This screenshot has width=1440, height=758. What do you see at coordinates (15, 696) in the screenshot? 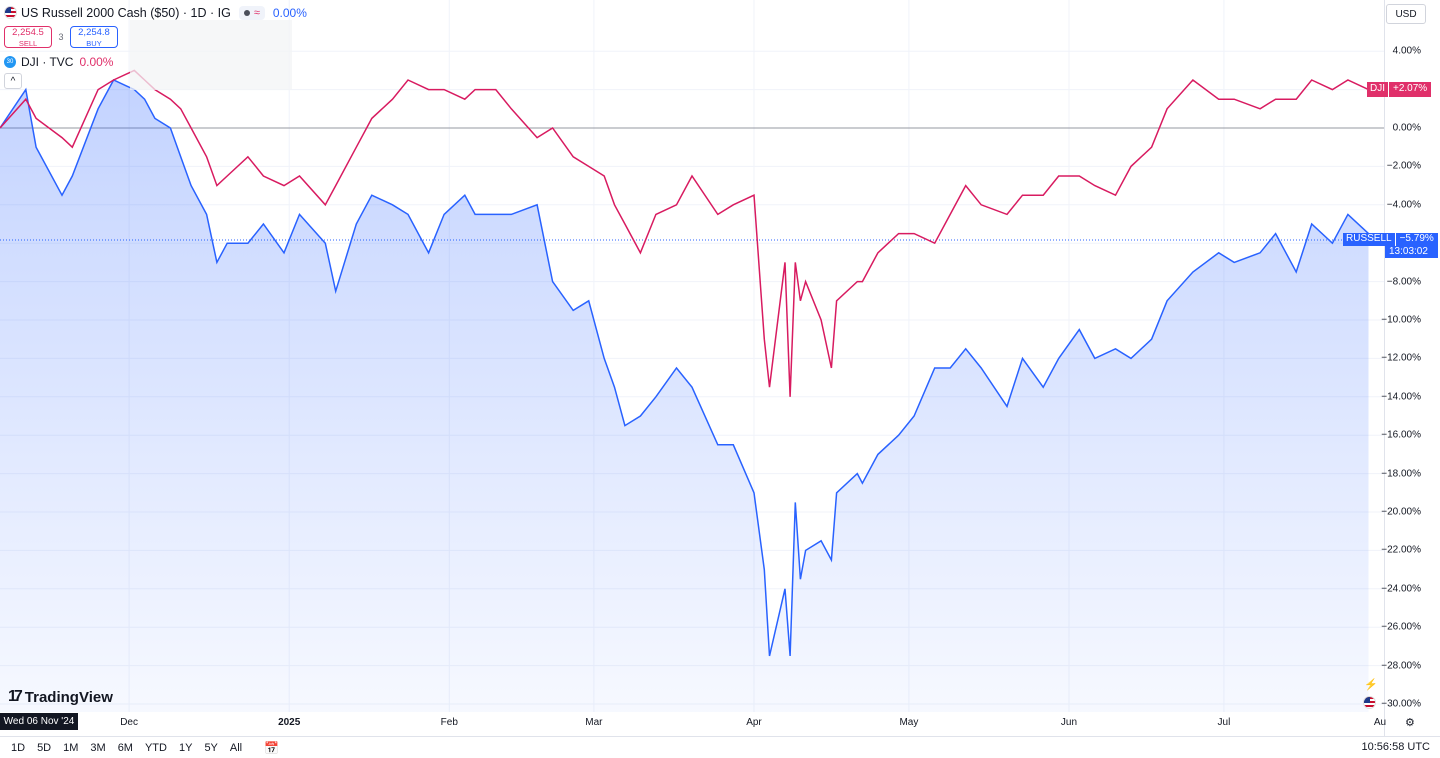
I see `tradingview-mark-icon: 17` at bounding box center [15, 696].